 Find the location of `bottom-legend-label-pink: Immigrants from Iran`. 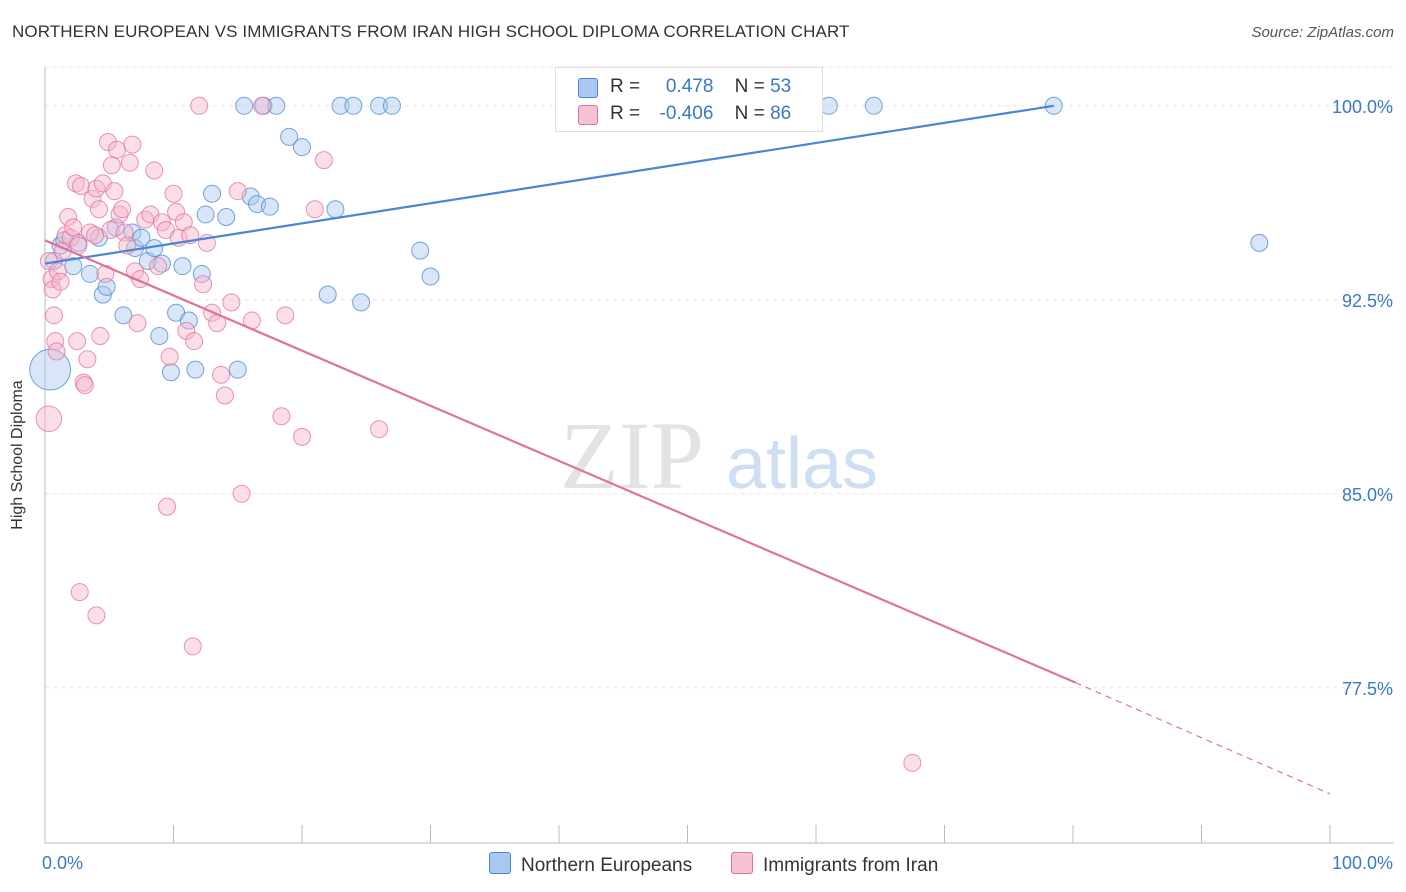

bottom-legend-label-pink: Immigrants from Iran is located at coordinates (851, 865).